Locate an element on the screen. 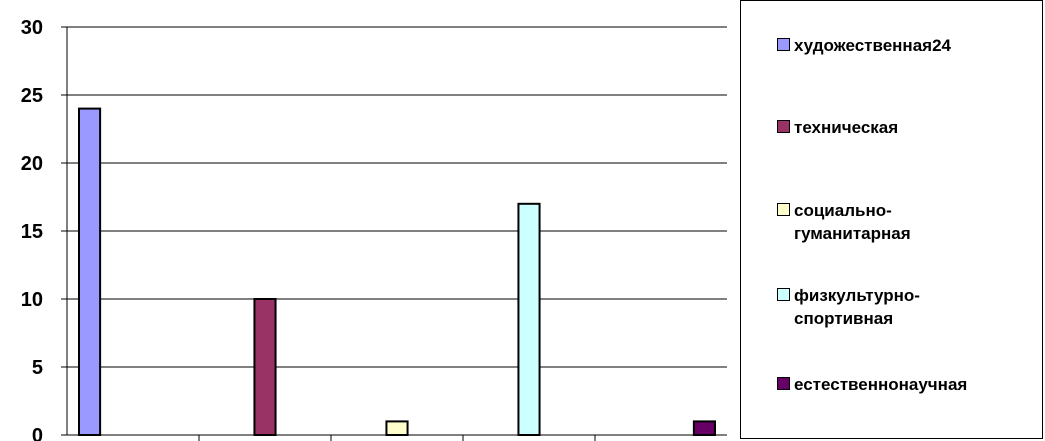 Image resolution: width=1045 pixels, height=441 pixels. y-tick-label: 30 is located at coordinates (32, 28).